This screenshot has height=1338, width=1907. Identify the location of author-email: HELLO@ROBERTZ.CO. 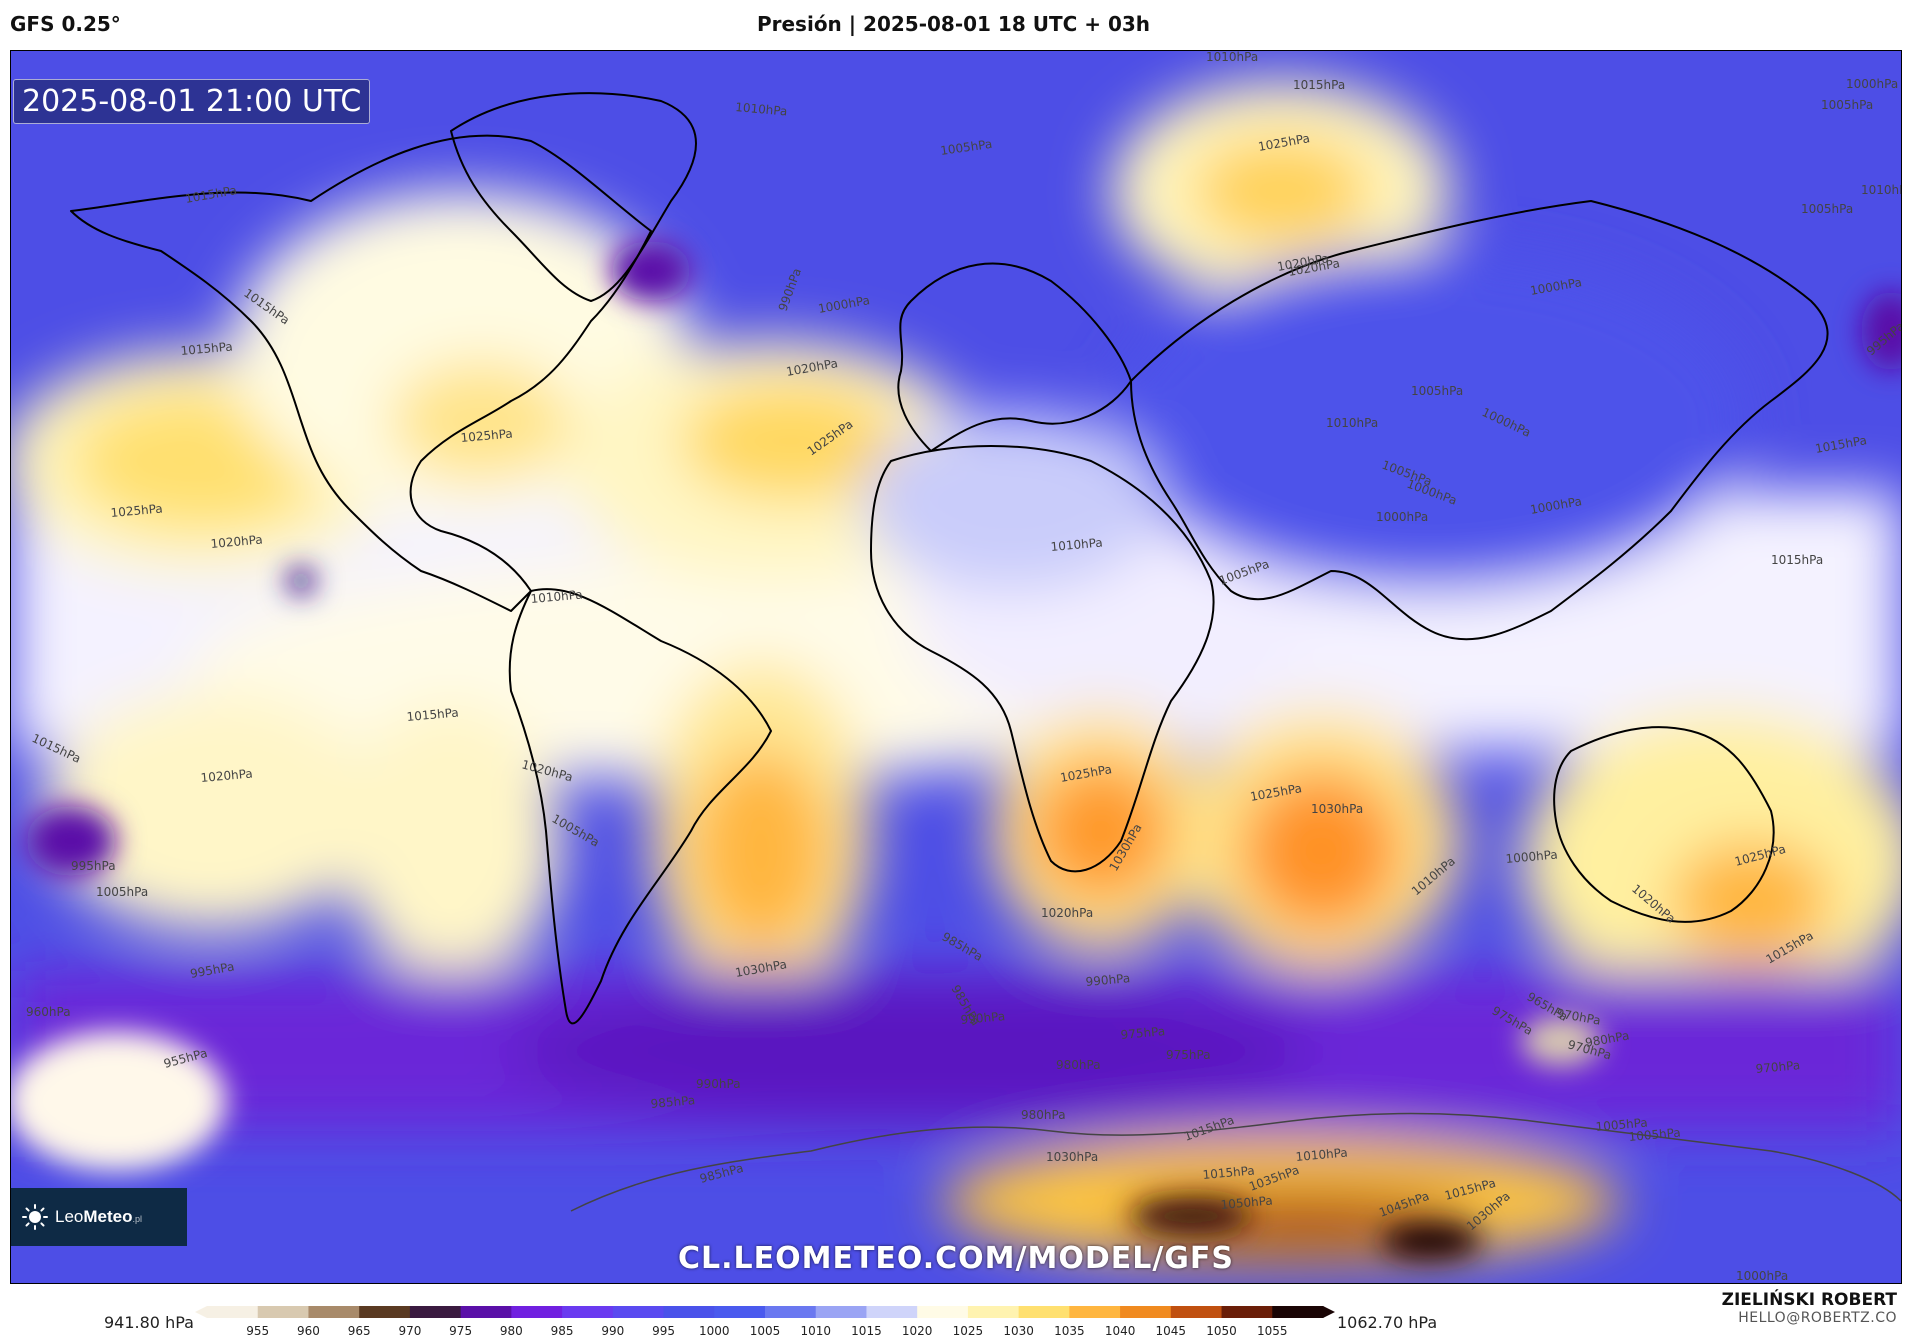
(1817, 1318).